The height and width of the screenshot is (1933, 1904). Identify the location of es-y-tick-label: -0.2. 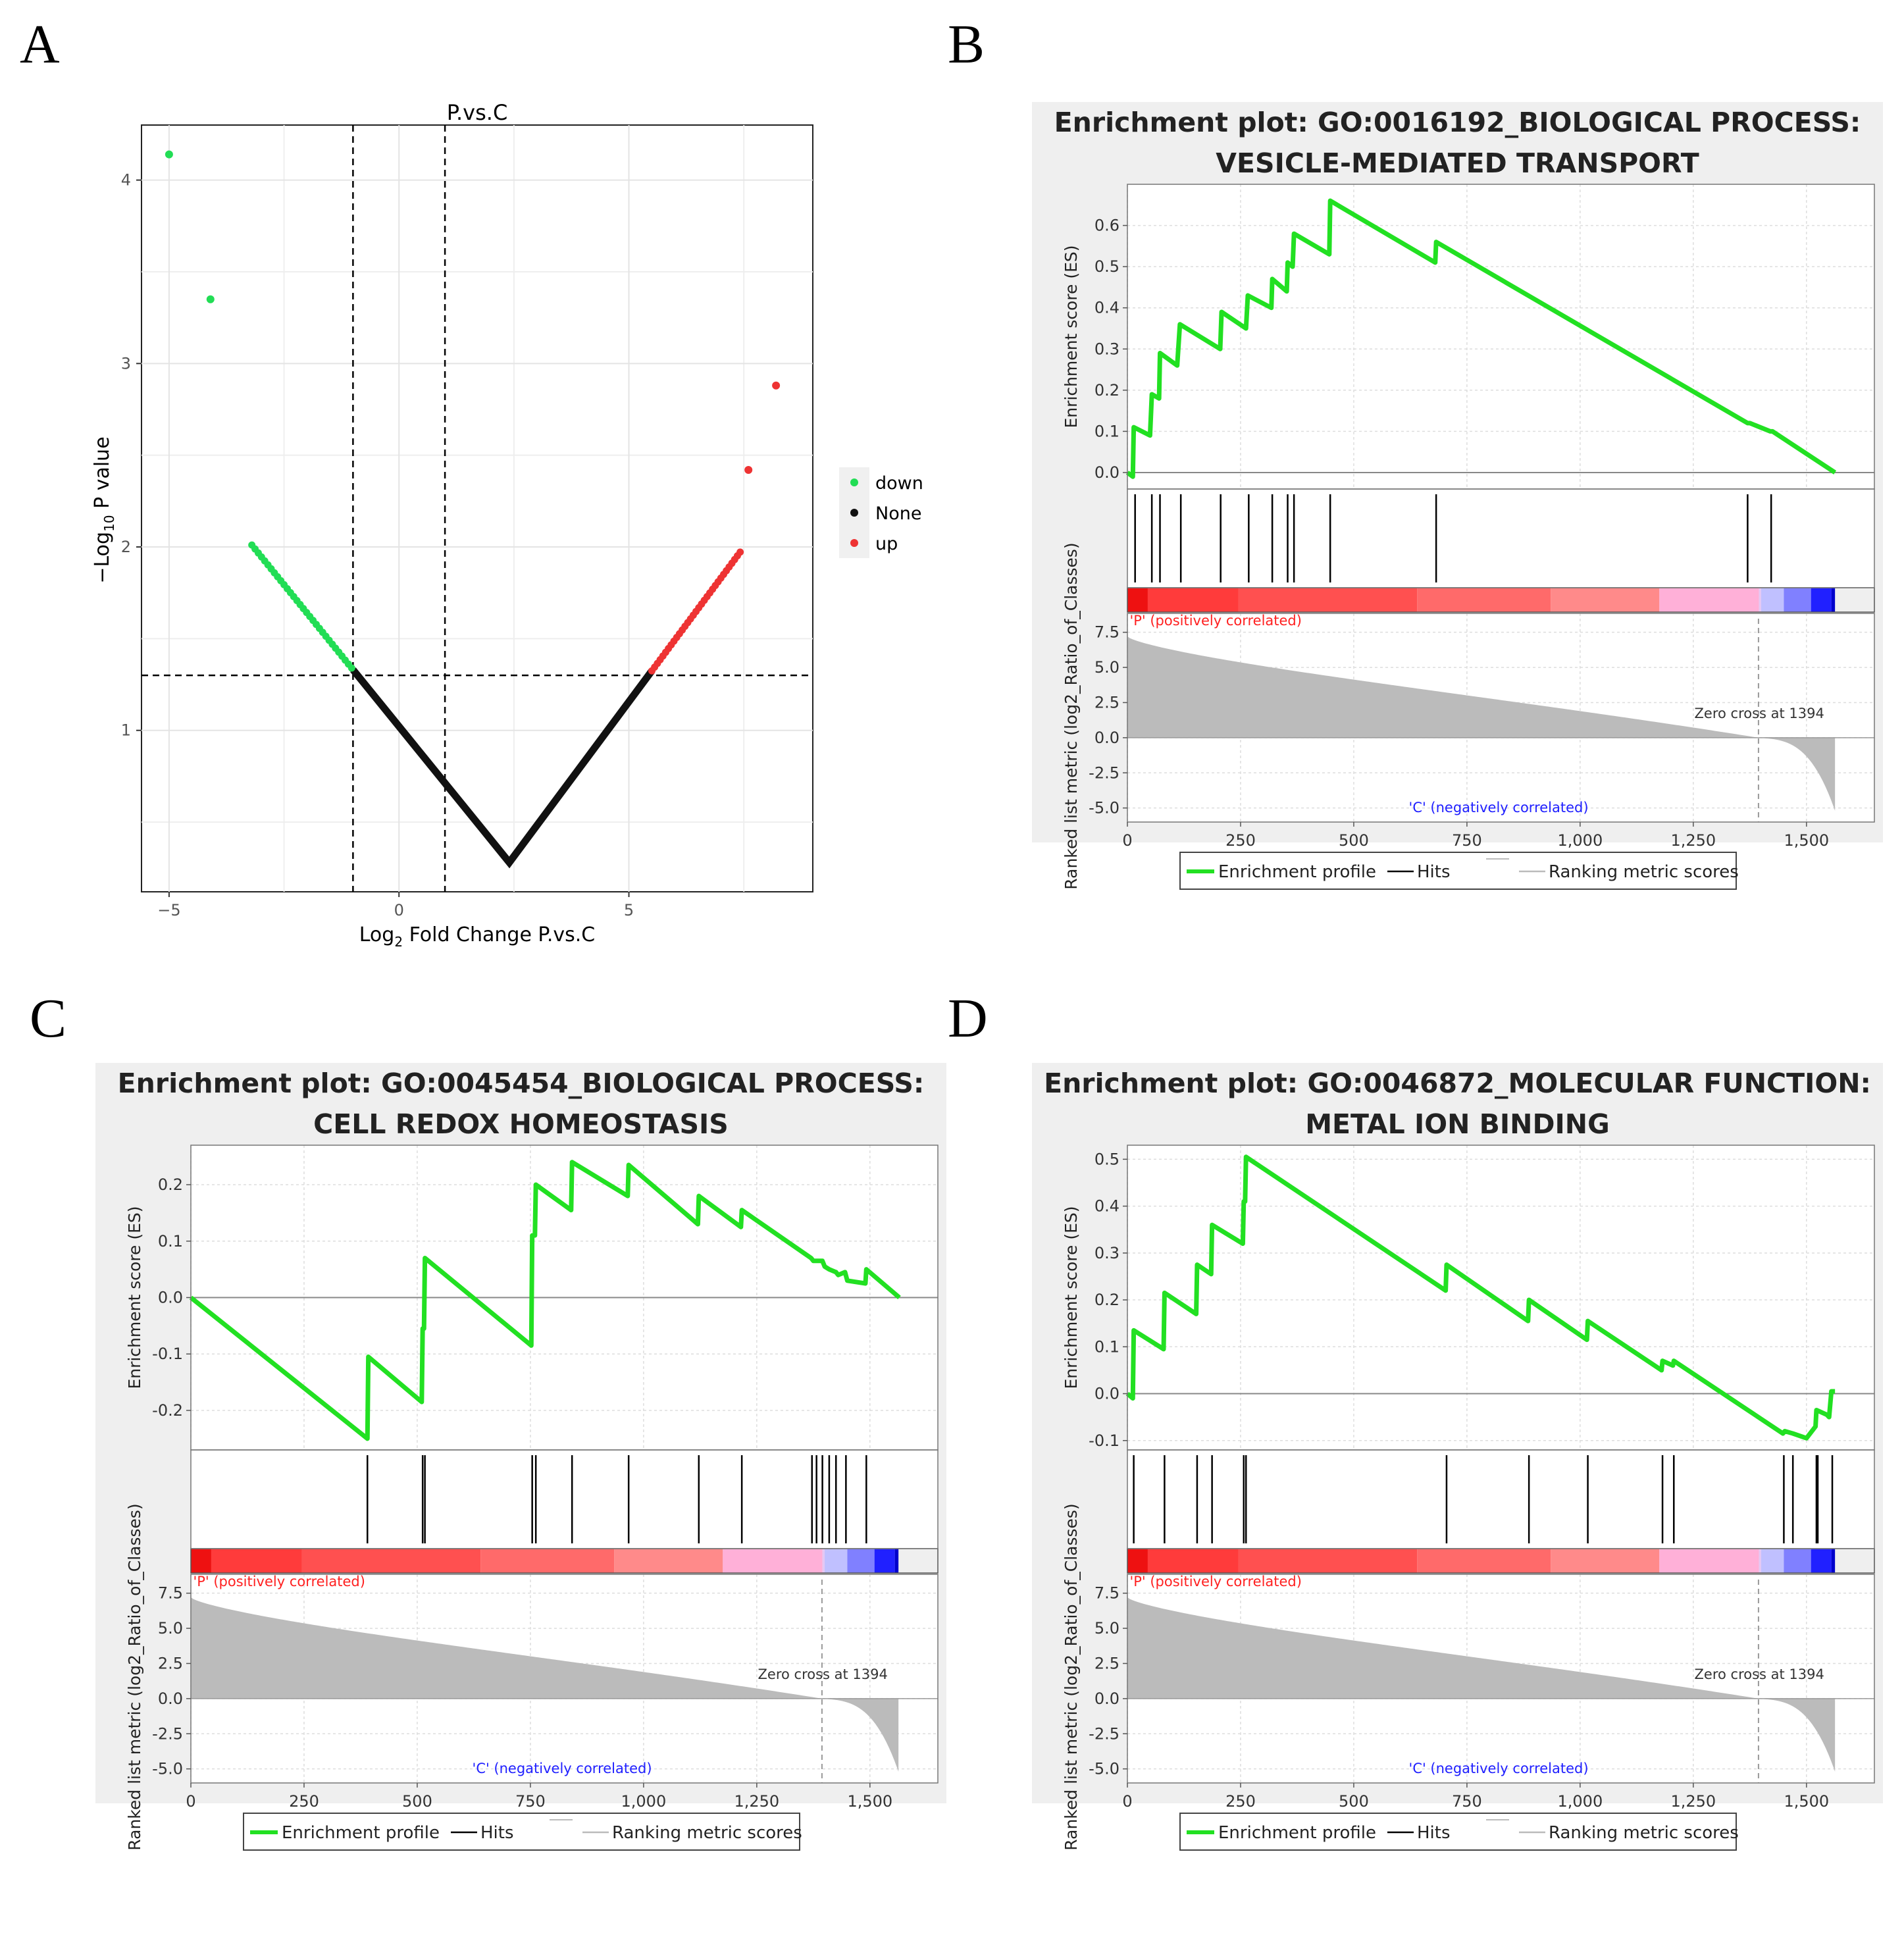
(167, 1410).